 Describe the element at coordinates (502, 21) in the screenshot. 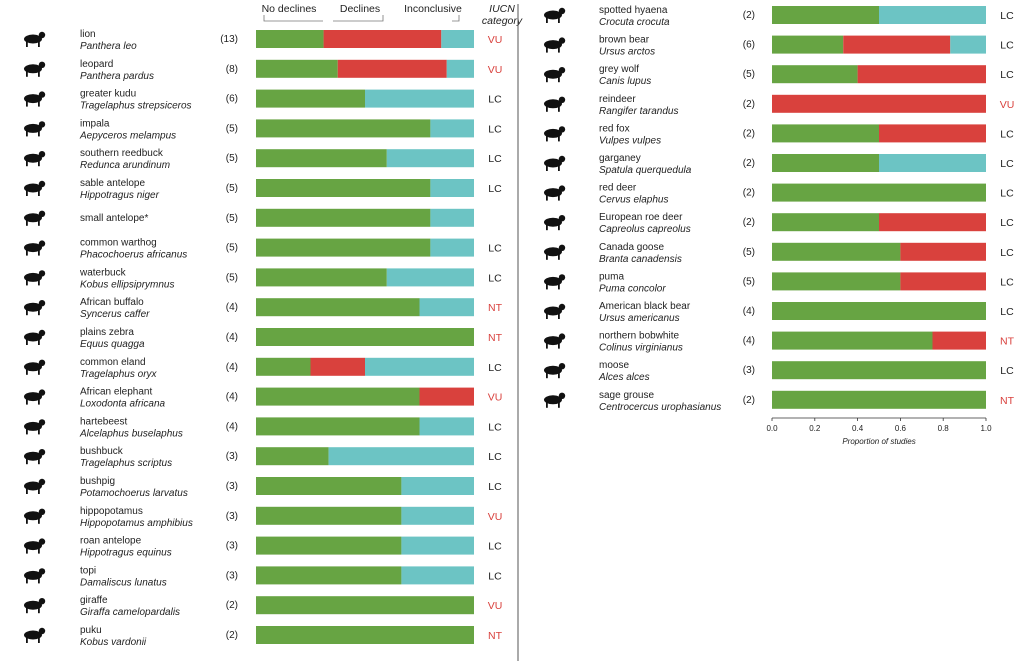

I see `iucn-header-line-2: category` at that location.